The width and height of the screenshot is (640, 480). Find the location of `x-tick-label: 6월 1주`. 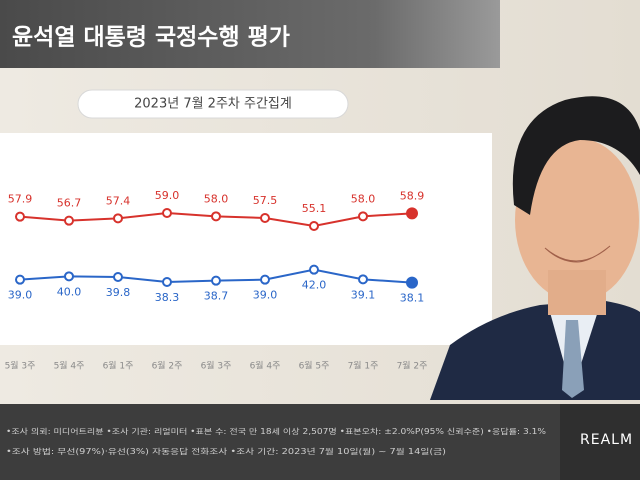

x-tick-label: 6월 1주 is located at coordinates (118, 366).